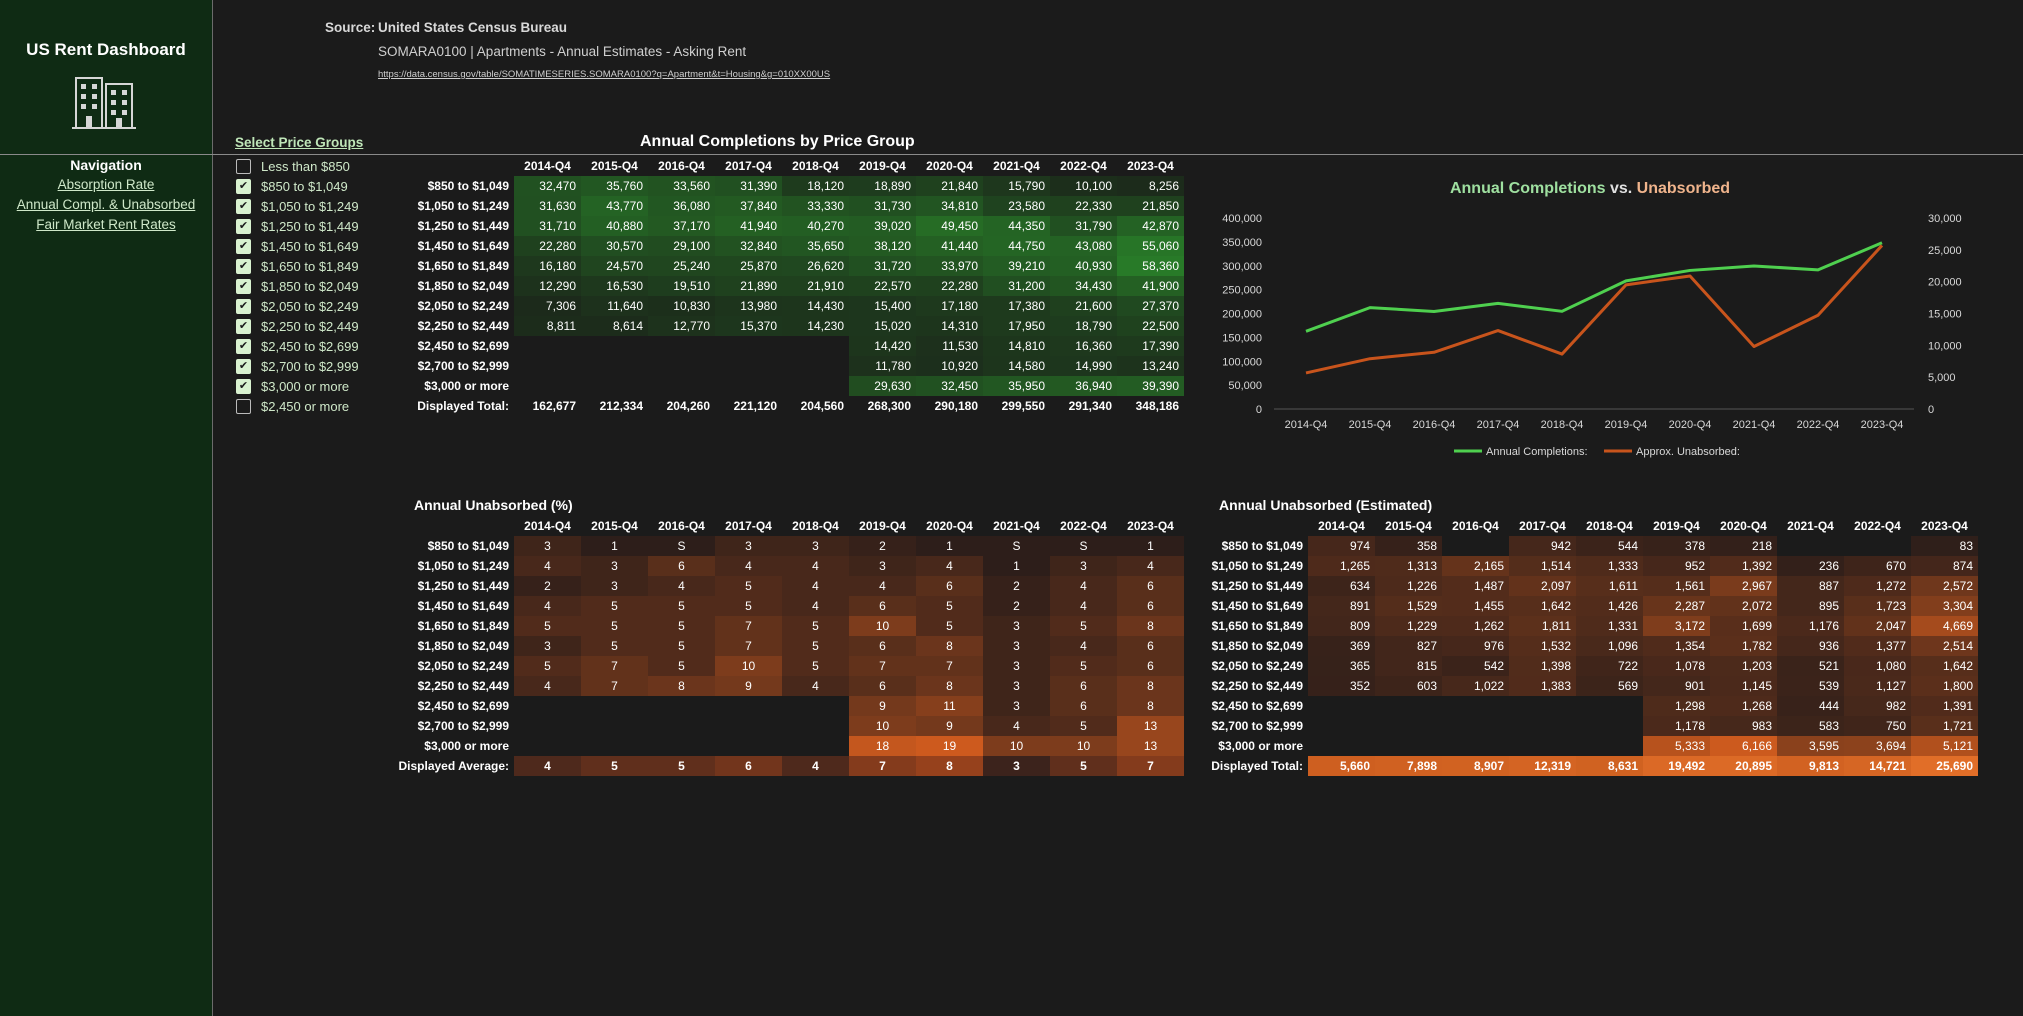 This screenshot has height=1016, width=2023. Describe the element at coordinates (1743, 726) in the screenshot. I see `table-cell: 983` at that location.